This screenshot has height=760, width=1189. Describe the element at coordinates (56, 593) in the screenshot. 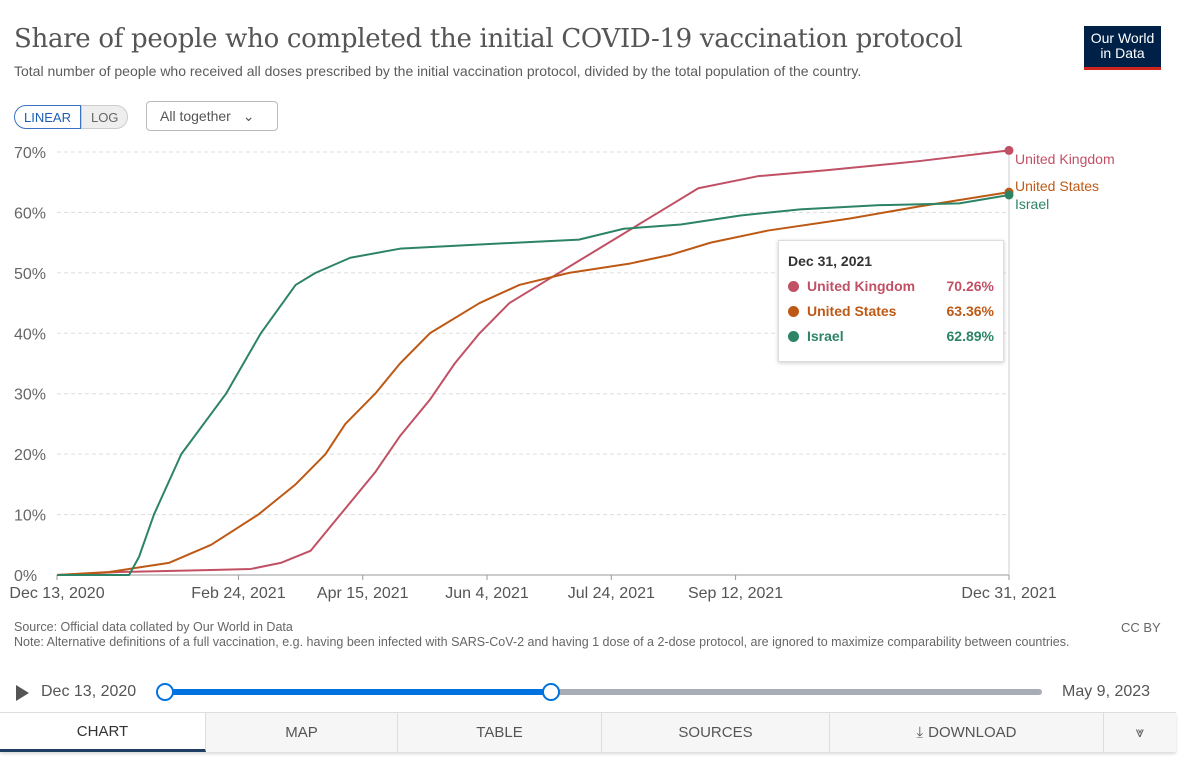

I see `x-tick-label: Dec 13, 2020` at that location.